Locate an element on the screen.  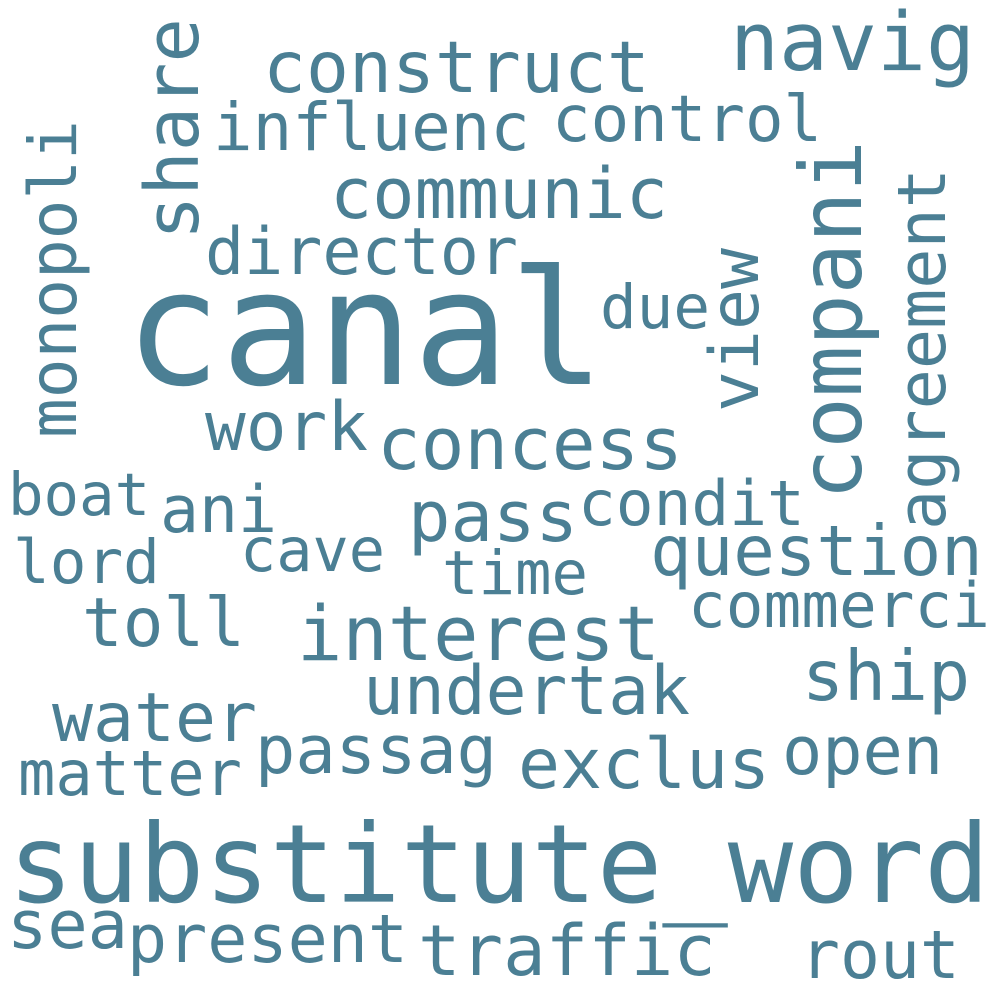
word-ani: ani is located at coordinates (219, 511).